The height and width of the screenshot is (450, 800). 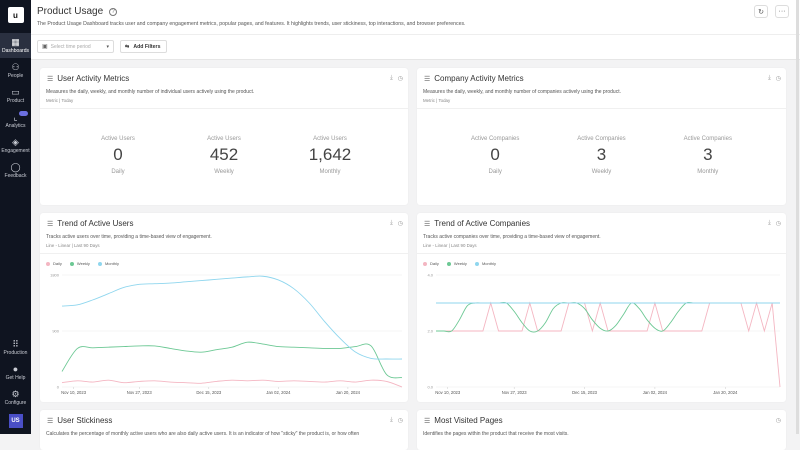 I want to click on chart-legend: Daily Weekly Monthly, so click(x=82, y=263).